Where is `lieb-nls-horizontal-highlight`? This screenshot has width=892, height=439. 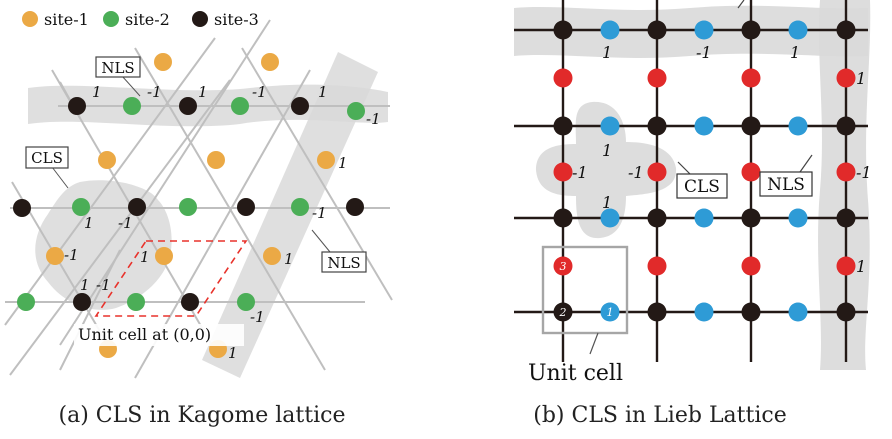 lieb-nls-horizontal-highlight is located at coordinates (691, 31).